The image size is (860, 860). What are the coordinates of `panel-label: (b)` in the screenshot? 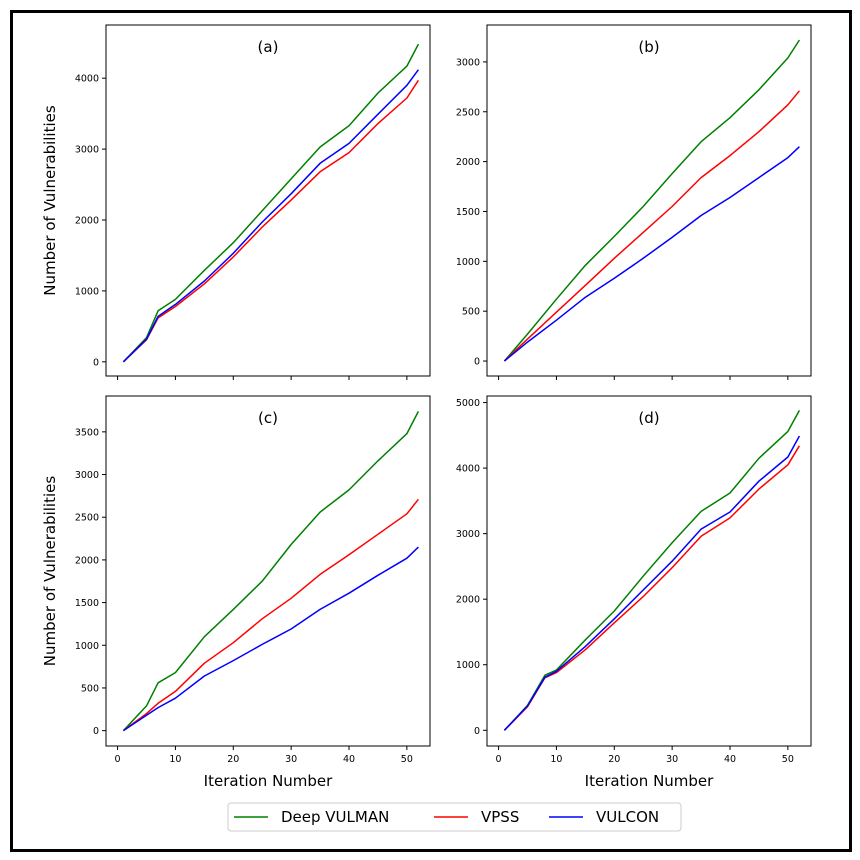 It's located at (648, 47).